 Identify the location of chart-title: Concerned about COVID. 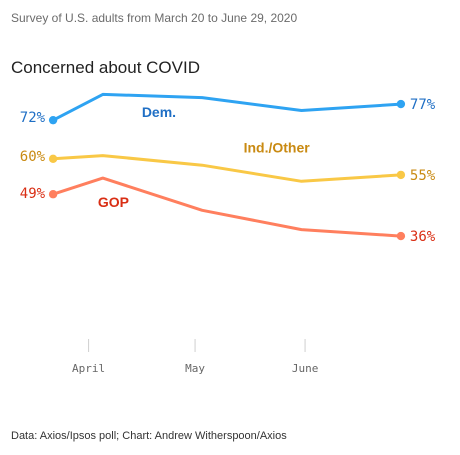
(105, 67).